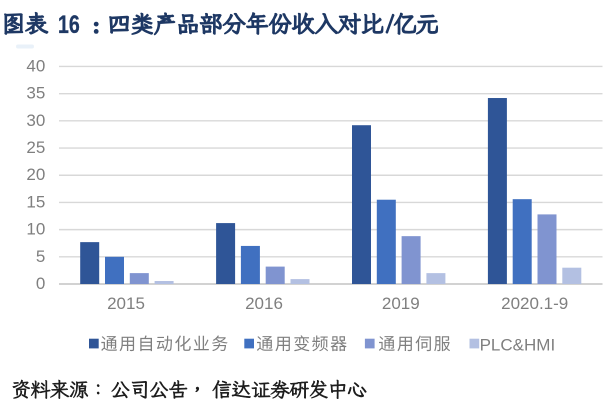 This screenshot has width=608, height=412. Describe the element at coordinates (518, 345) in the screenshot. I see `svg-text: PLC&HMI` at that location.